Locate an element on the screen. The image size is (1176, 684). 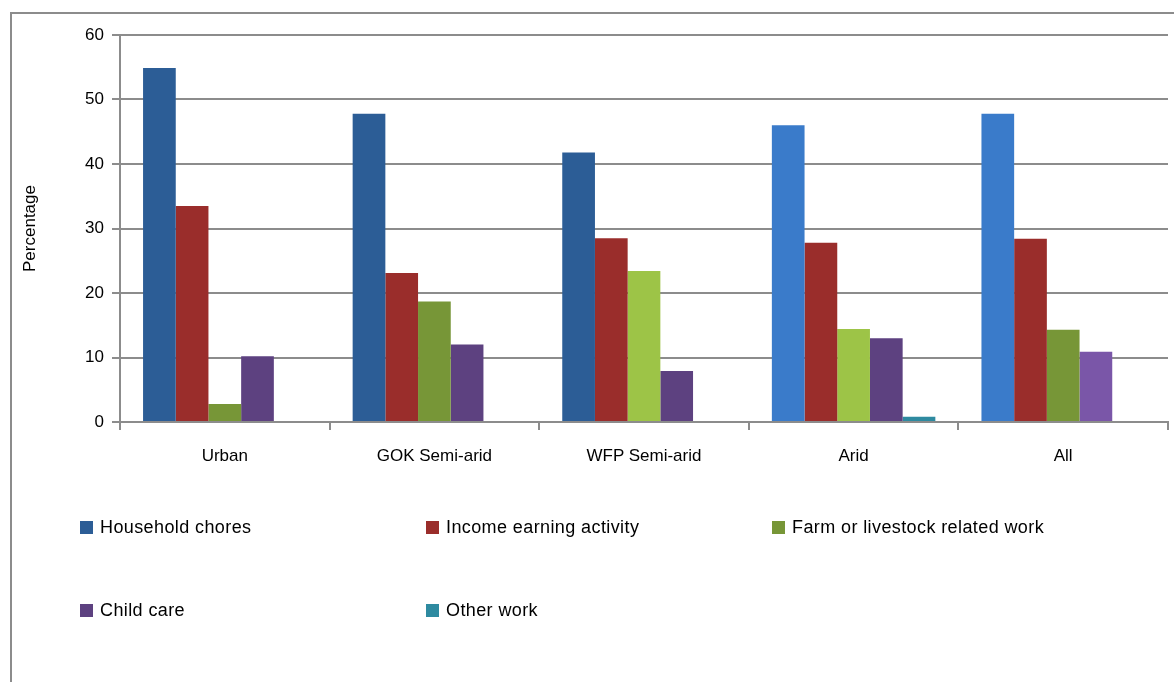
y-tick-label: 10 is located at coordinates (94, 357).